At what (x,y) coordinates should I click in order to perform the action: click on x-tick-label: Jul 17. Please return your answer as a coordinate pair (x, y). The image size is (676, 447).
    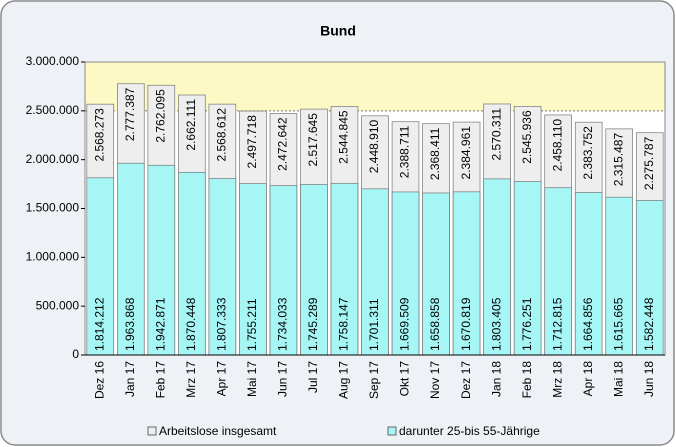
    Looking at the image, I should click on (313, 377).